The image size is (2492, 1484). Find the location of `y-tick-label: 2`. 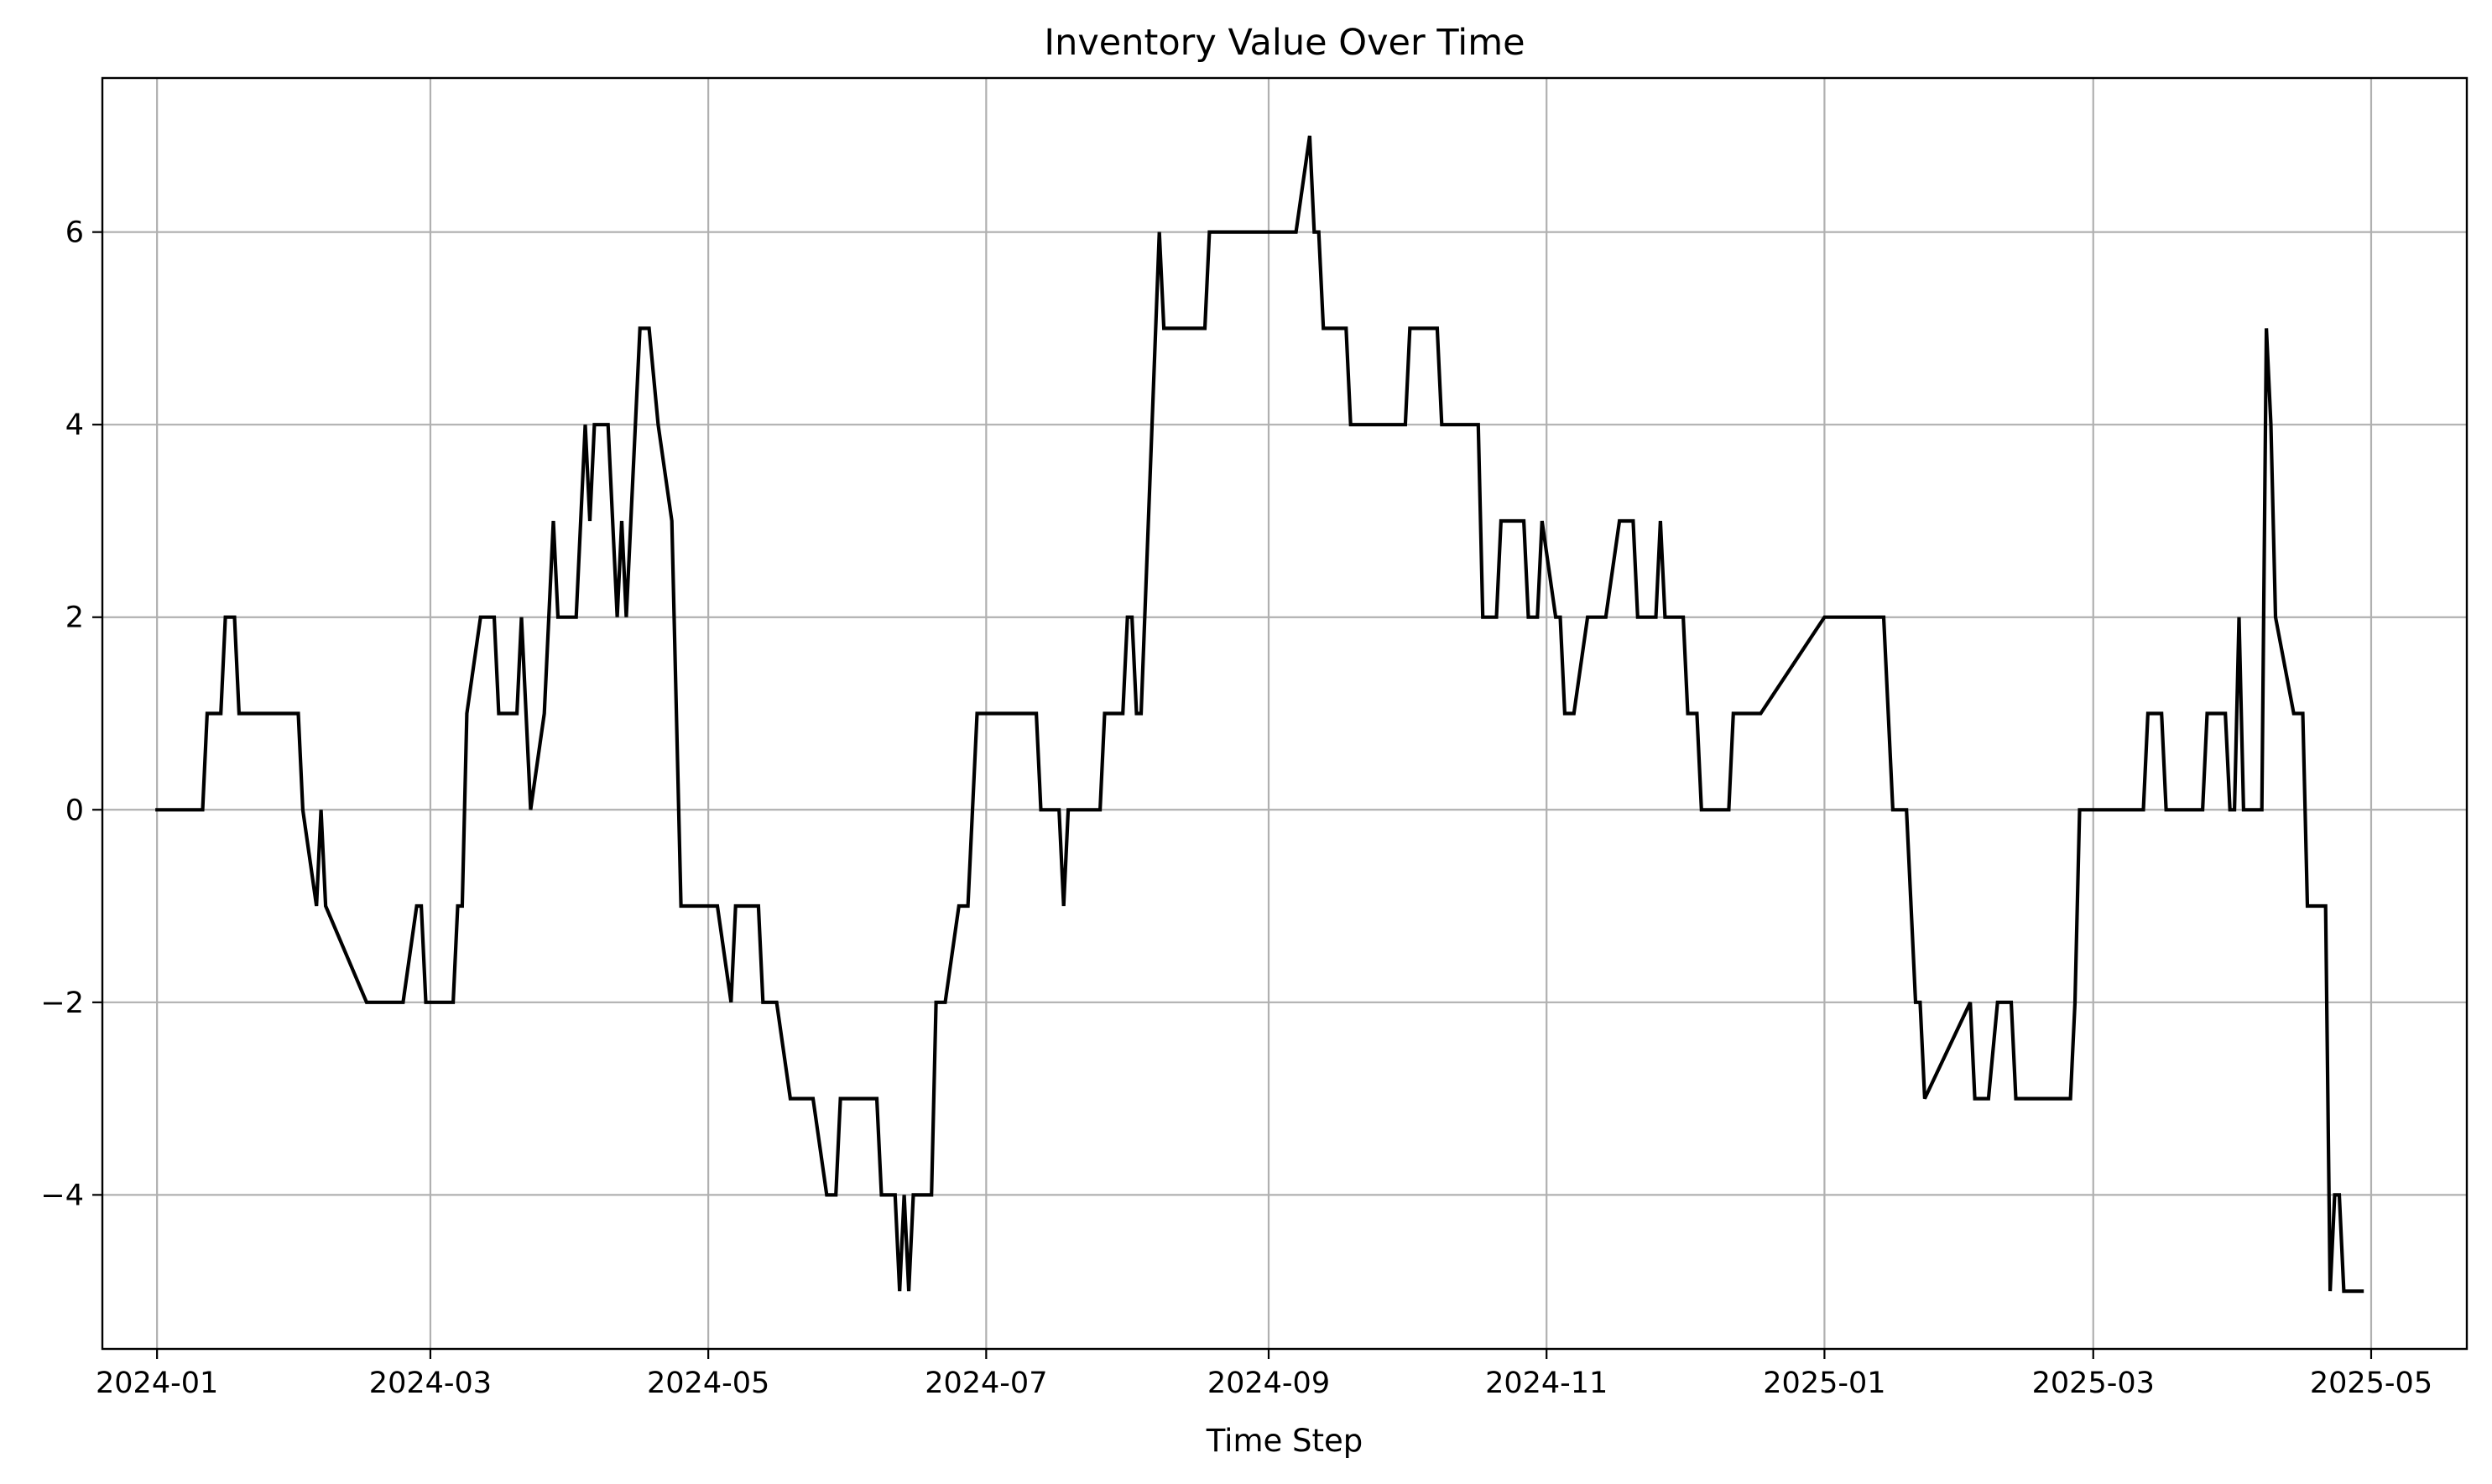

y-tick-label: 2 is located at coordinates (74, 618).